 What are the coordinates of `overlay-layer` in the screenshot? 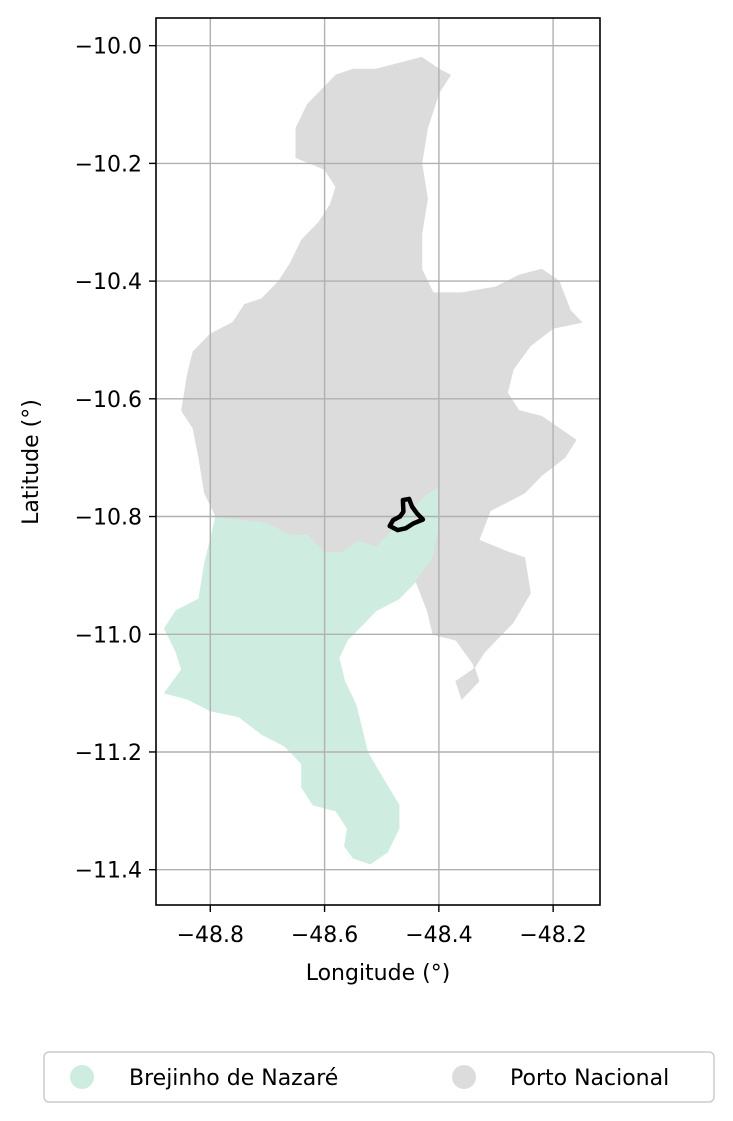 It's located at (406, 514).